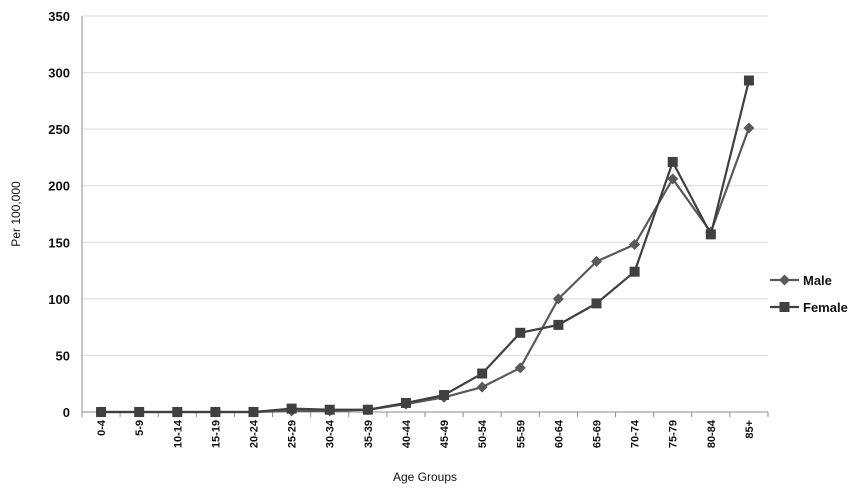 The image size is (861, 491). What do you see at coordinates (66, 412) in the screenshot?
I see `y-tick-label: 0` at bounding box center [66, 412].